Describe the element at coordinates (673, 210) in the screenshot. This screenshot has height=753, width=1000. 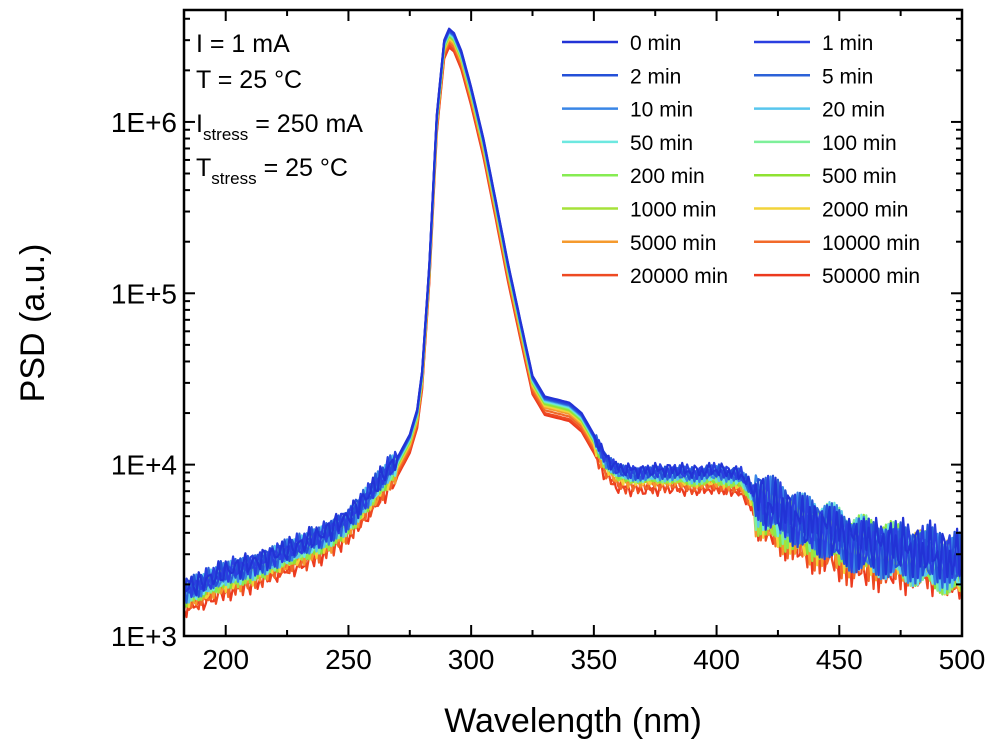
I see `legend-label: 1000 min` at that location.